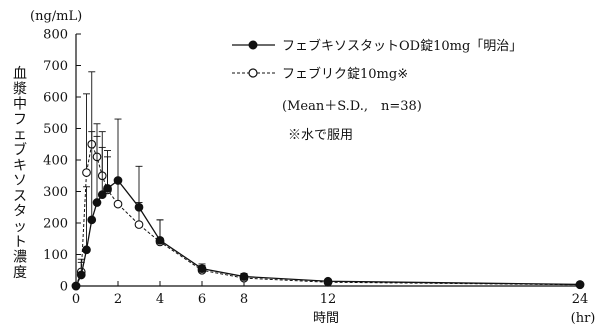 This screenshot has width=602, height=324. I want to click on x-axis-label: 時間, so click(326, 317).